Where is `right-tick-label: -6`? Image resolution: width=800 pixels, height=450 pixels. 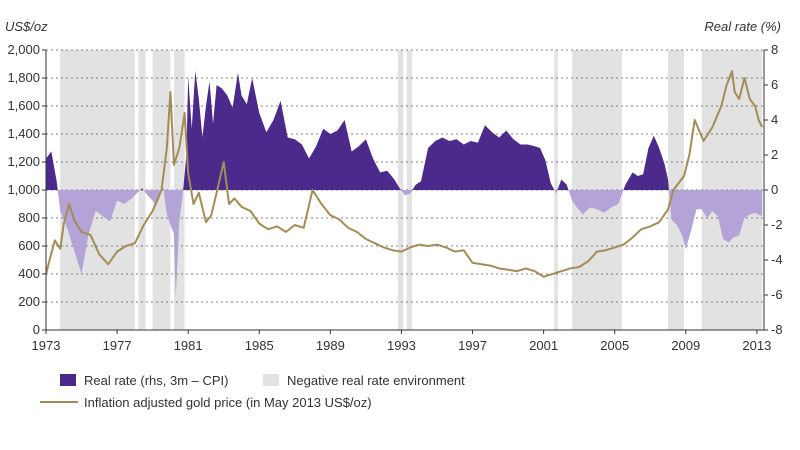 right-tick-label: -6 is located at coordinates (777, 294).